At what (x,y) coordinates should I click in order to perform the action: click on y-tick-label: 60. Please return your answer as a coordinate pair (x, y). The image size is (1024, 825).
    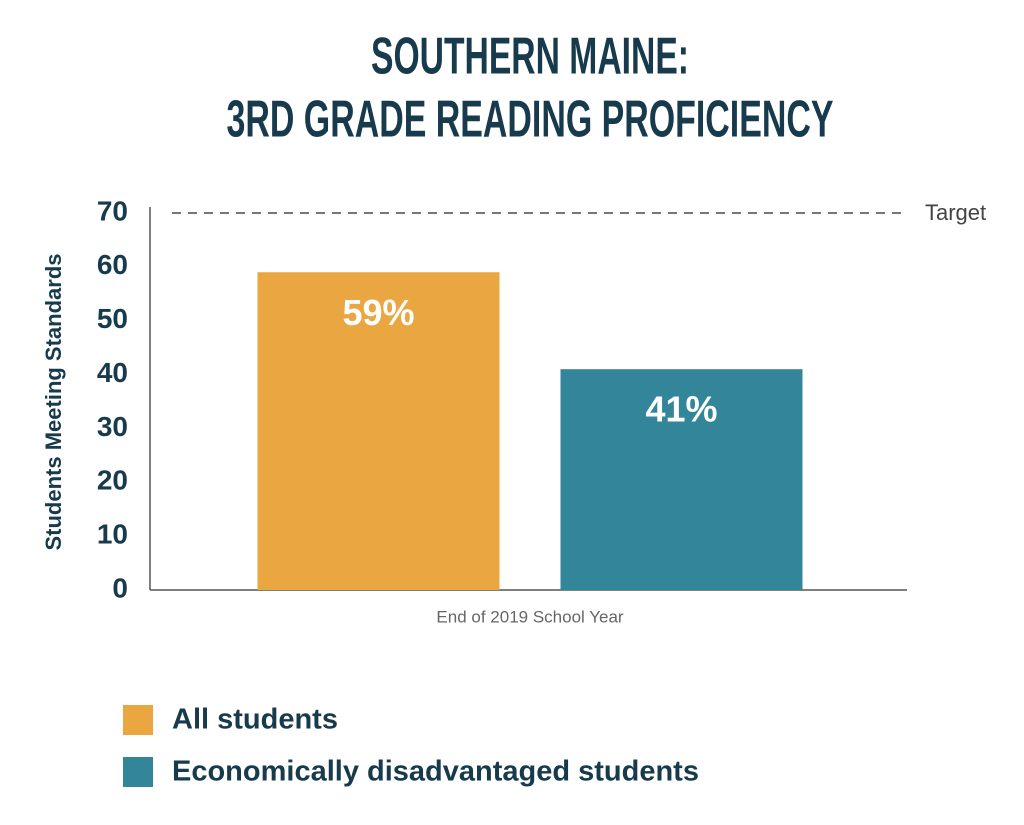
    Looking at the image, I should click on (112, 264).